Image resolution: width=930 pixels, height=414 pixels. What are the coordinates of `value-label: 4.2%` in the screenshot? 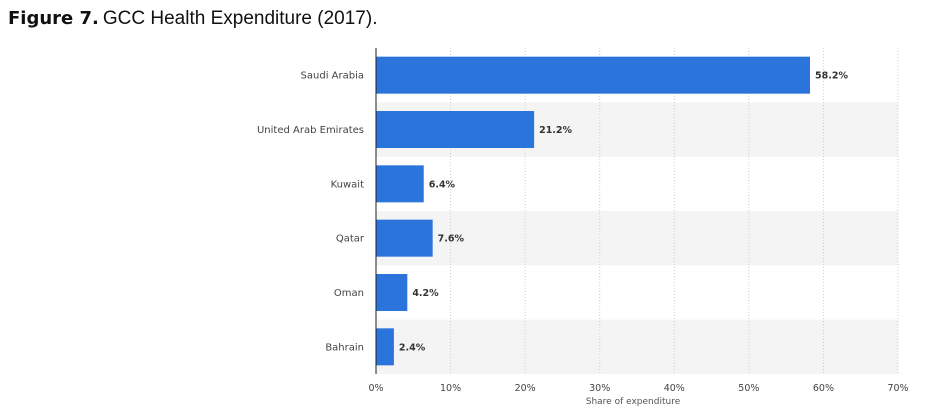 It's located at (425, 293).